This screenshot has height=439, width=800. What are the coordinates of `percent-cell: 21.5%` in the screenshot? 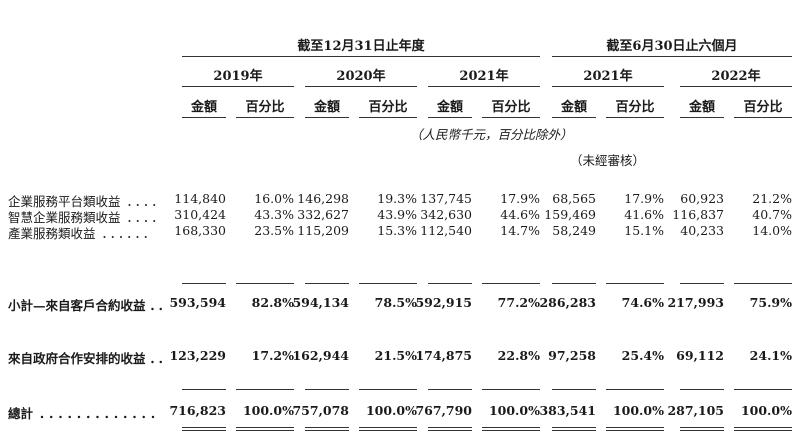 It's located at (395, 355).